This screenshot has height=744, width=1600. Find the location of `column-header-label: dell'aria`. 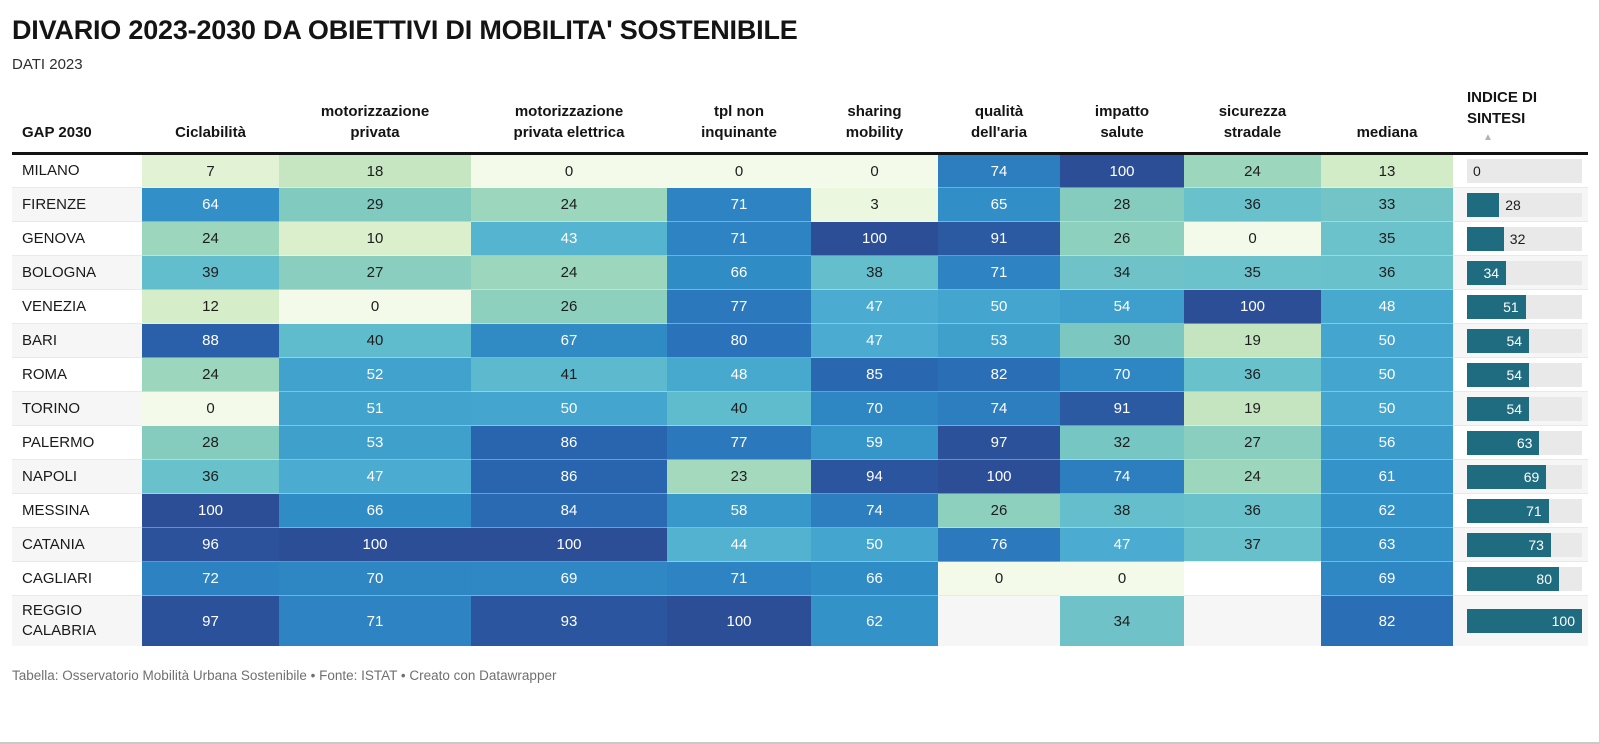

column-header-label: dell'aria is located at coordinates (999, 132).